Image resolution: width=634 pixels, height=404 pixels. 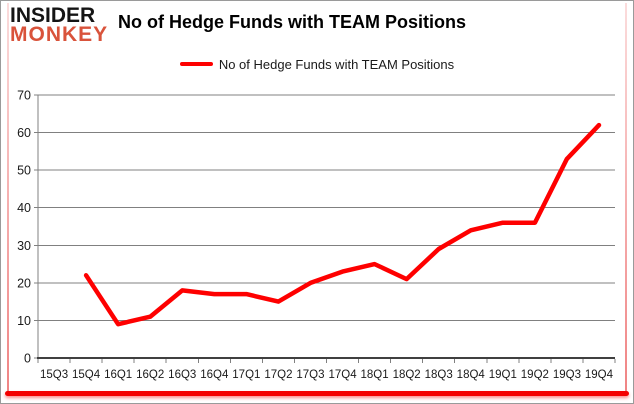 I want to click on x-tick-label: 16Q3, so click(x=182, y=375).